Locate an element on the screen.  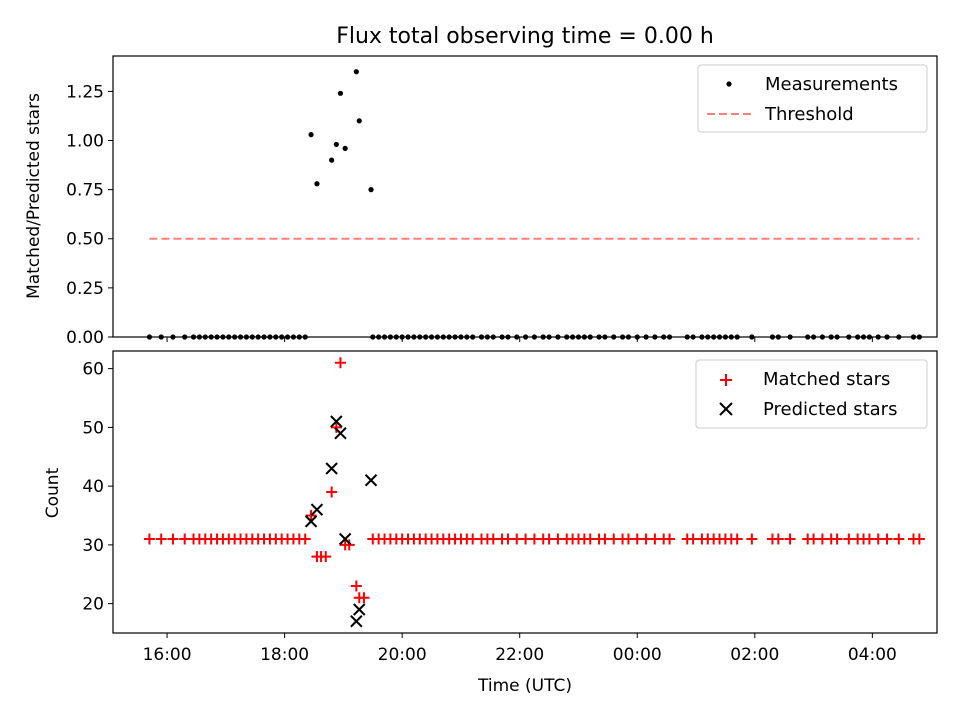
bottom-legend-box is located at coordinates (811, 394).